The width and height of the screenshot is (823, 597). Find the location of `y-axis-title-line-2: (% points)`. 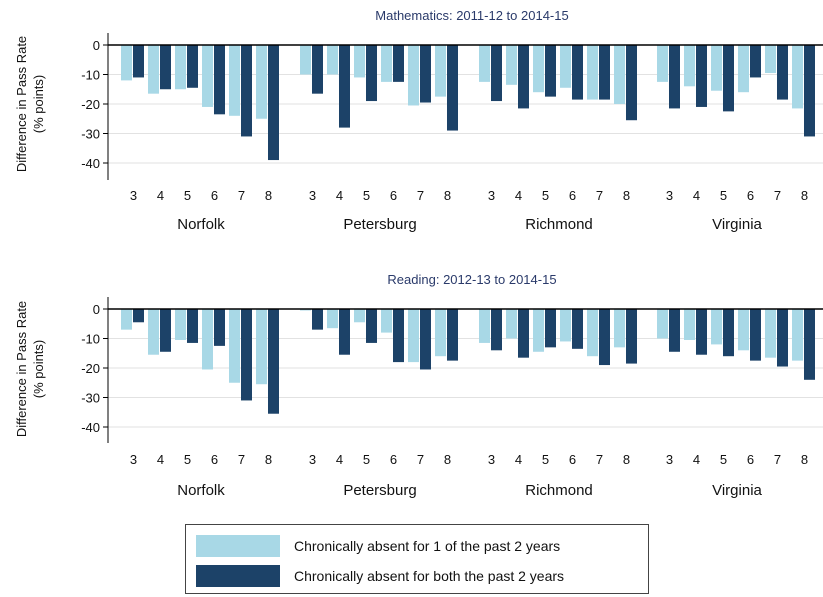

y-axis-title-line-2: (% points) is located at coordinates (38, 369).